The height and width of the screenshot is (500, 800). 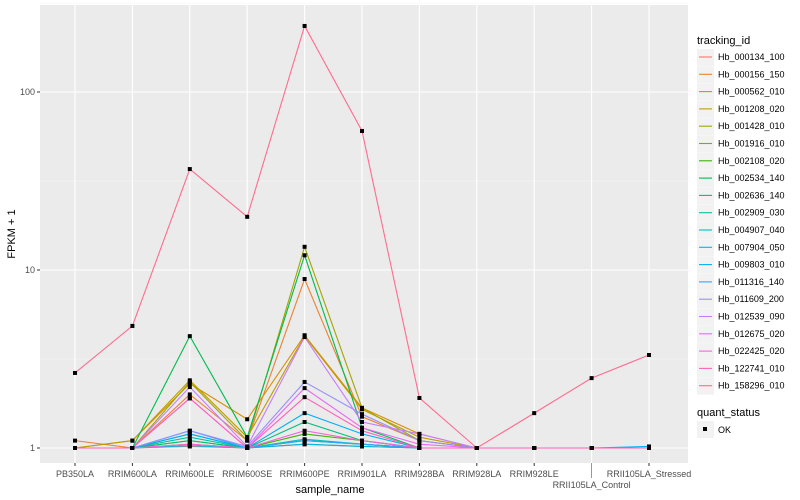 I want to click on legend-label: Hb_000562_010, so click(x=751, y=92).